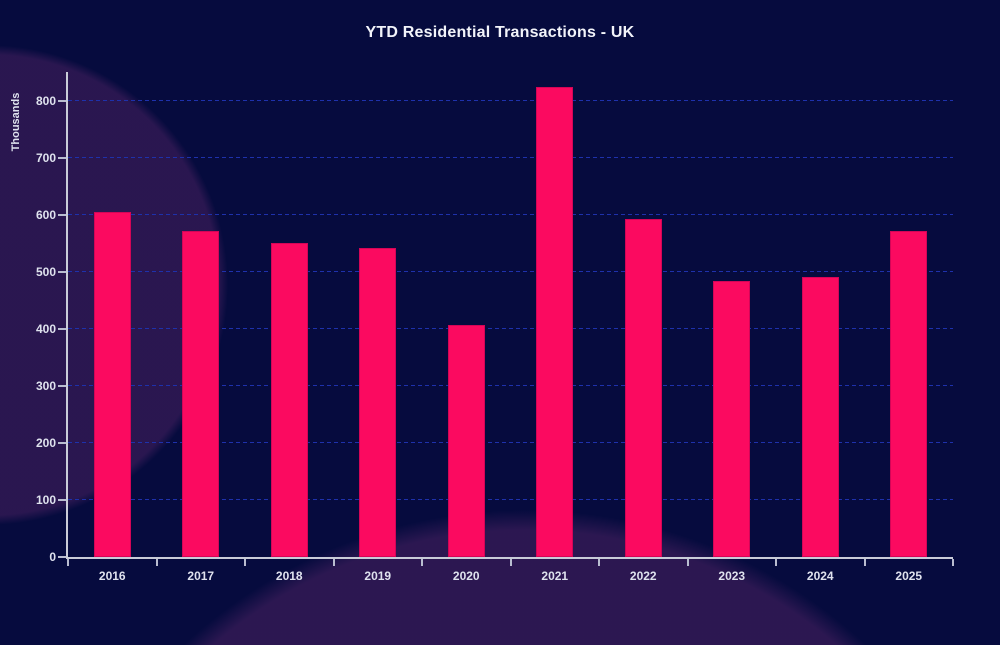 This screenshot has width=1000, height=645. I want to click on bar-2019, so click(378, 402).